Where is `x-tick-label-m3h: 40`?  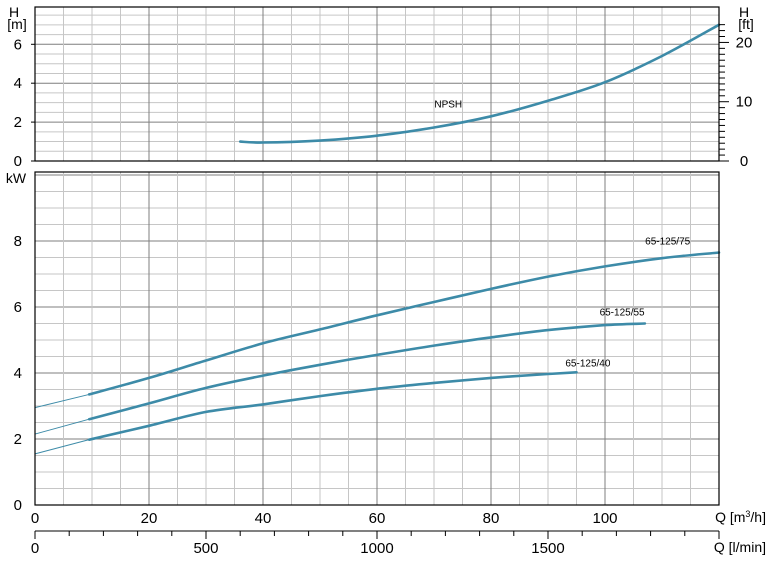
x-tick-label-m3h: 40 is located at coordinates (263, 518).